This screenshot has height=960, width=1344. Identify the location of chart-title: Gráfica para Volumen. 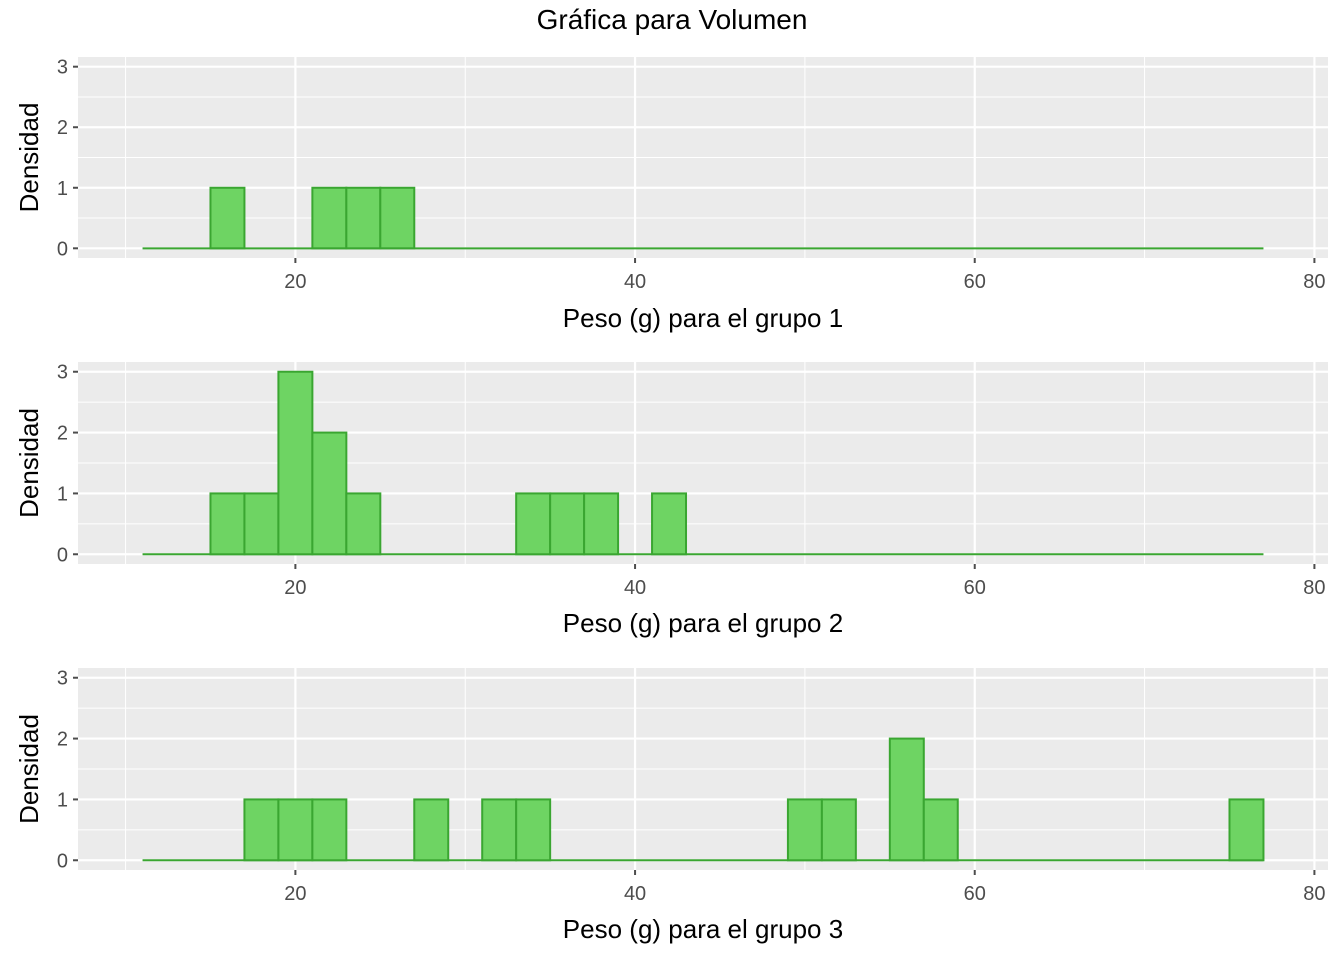
(672, 19).